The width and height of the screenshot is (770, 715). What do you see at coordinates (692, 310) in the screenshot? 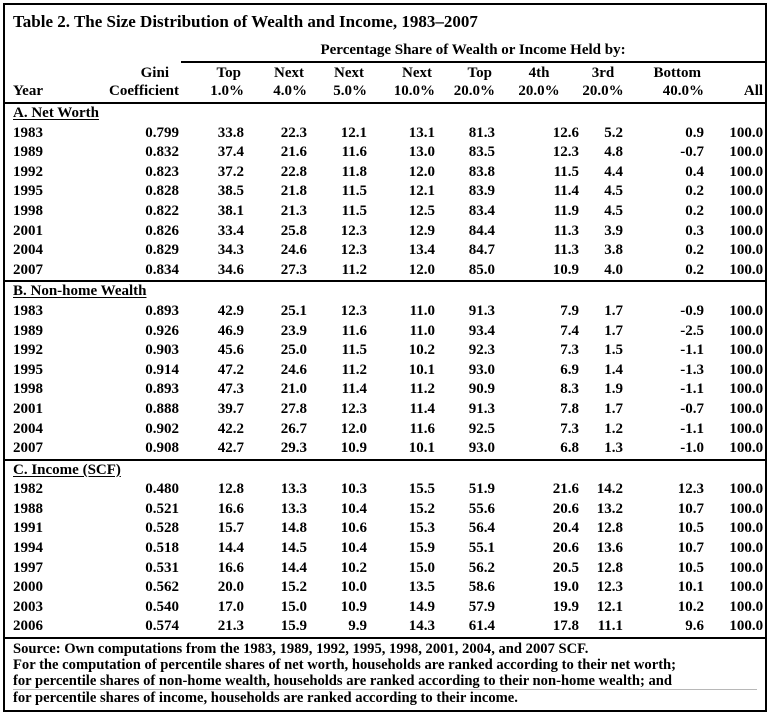
I see `value-cell: -0.9` at bounding box center [692, 310].